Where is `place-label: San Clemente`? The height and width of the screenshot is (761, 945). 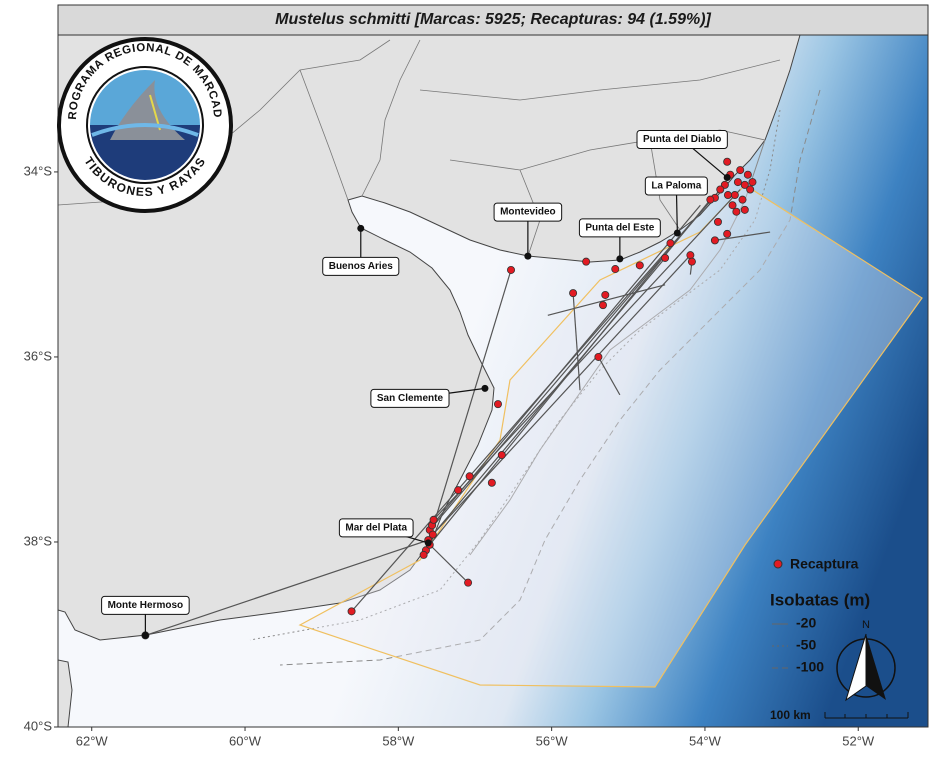
place-label: San Clemente is located at coordinates (410, 398).